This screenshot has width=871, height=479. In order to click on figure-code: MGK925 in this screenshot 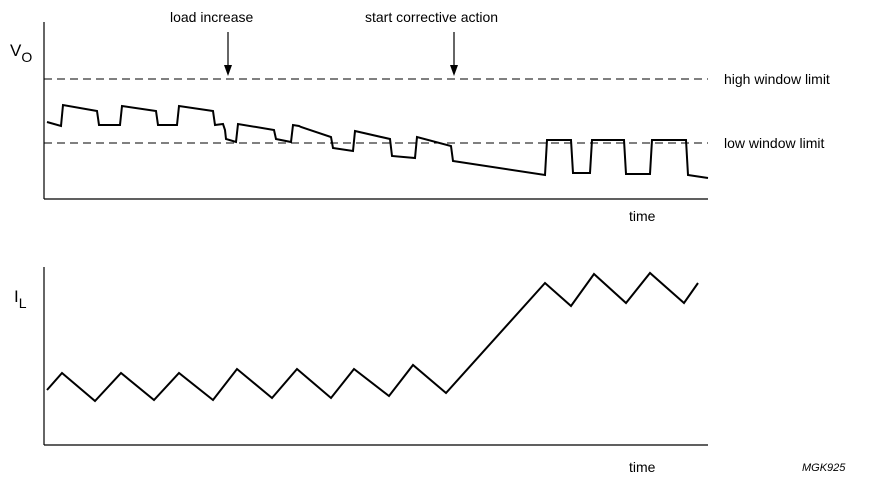, I will do `click(824, 468)`.